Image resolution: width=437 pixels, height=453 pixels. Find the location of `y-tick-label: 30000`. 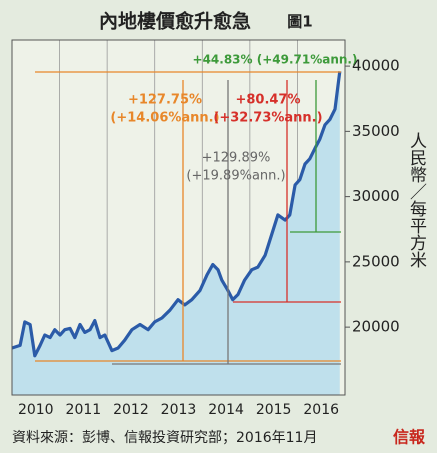

y-tick-label: 30000 is located at coordinates (376, 196).